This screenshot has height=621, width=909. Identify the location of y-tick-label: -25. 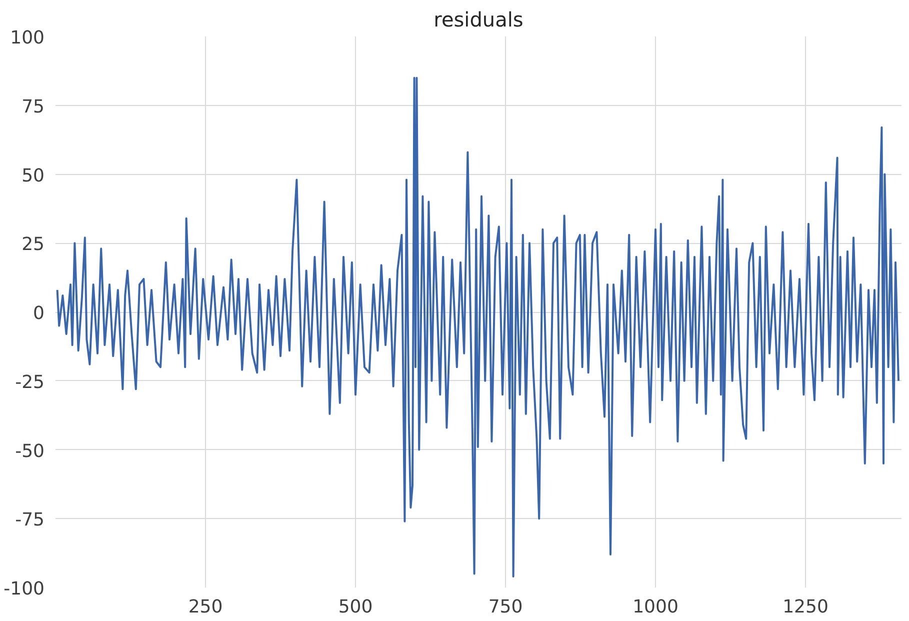
(30, 382).